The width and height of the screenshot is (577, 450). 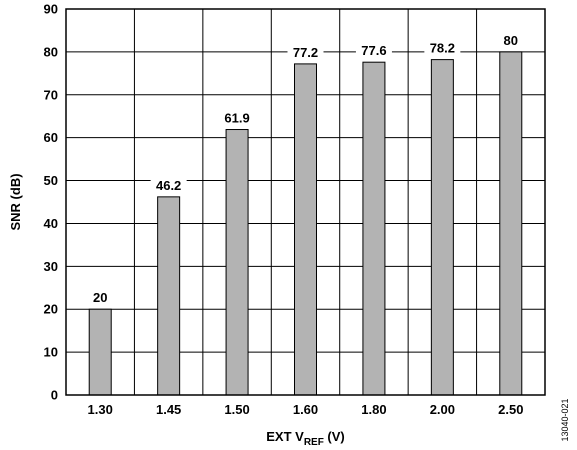 What do you see at coordinates (442, 409) in the screenshot?
I see `x-tick-label: 2.00` at bounding box center [442, 409].